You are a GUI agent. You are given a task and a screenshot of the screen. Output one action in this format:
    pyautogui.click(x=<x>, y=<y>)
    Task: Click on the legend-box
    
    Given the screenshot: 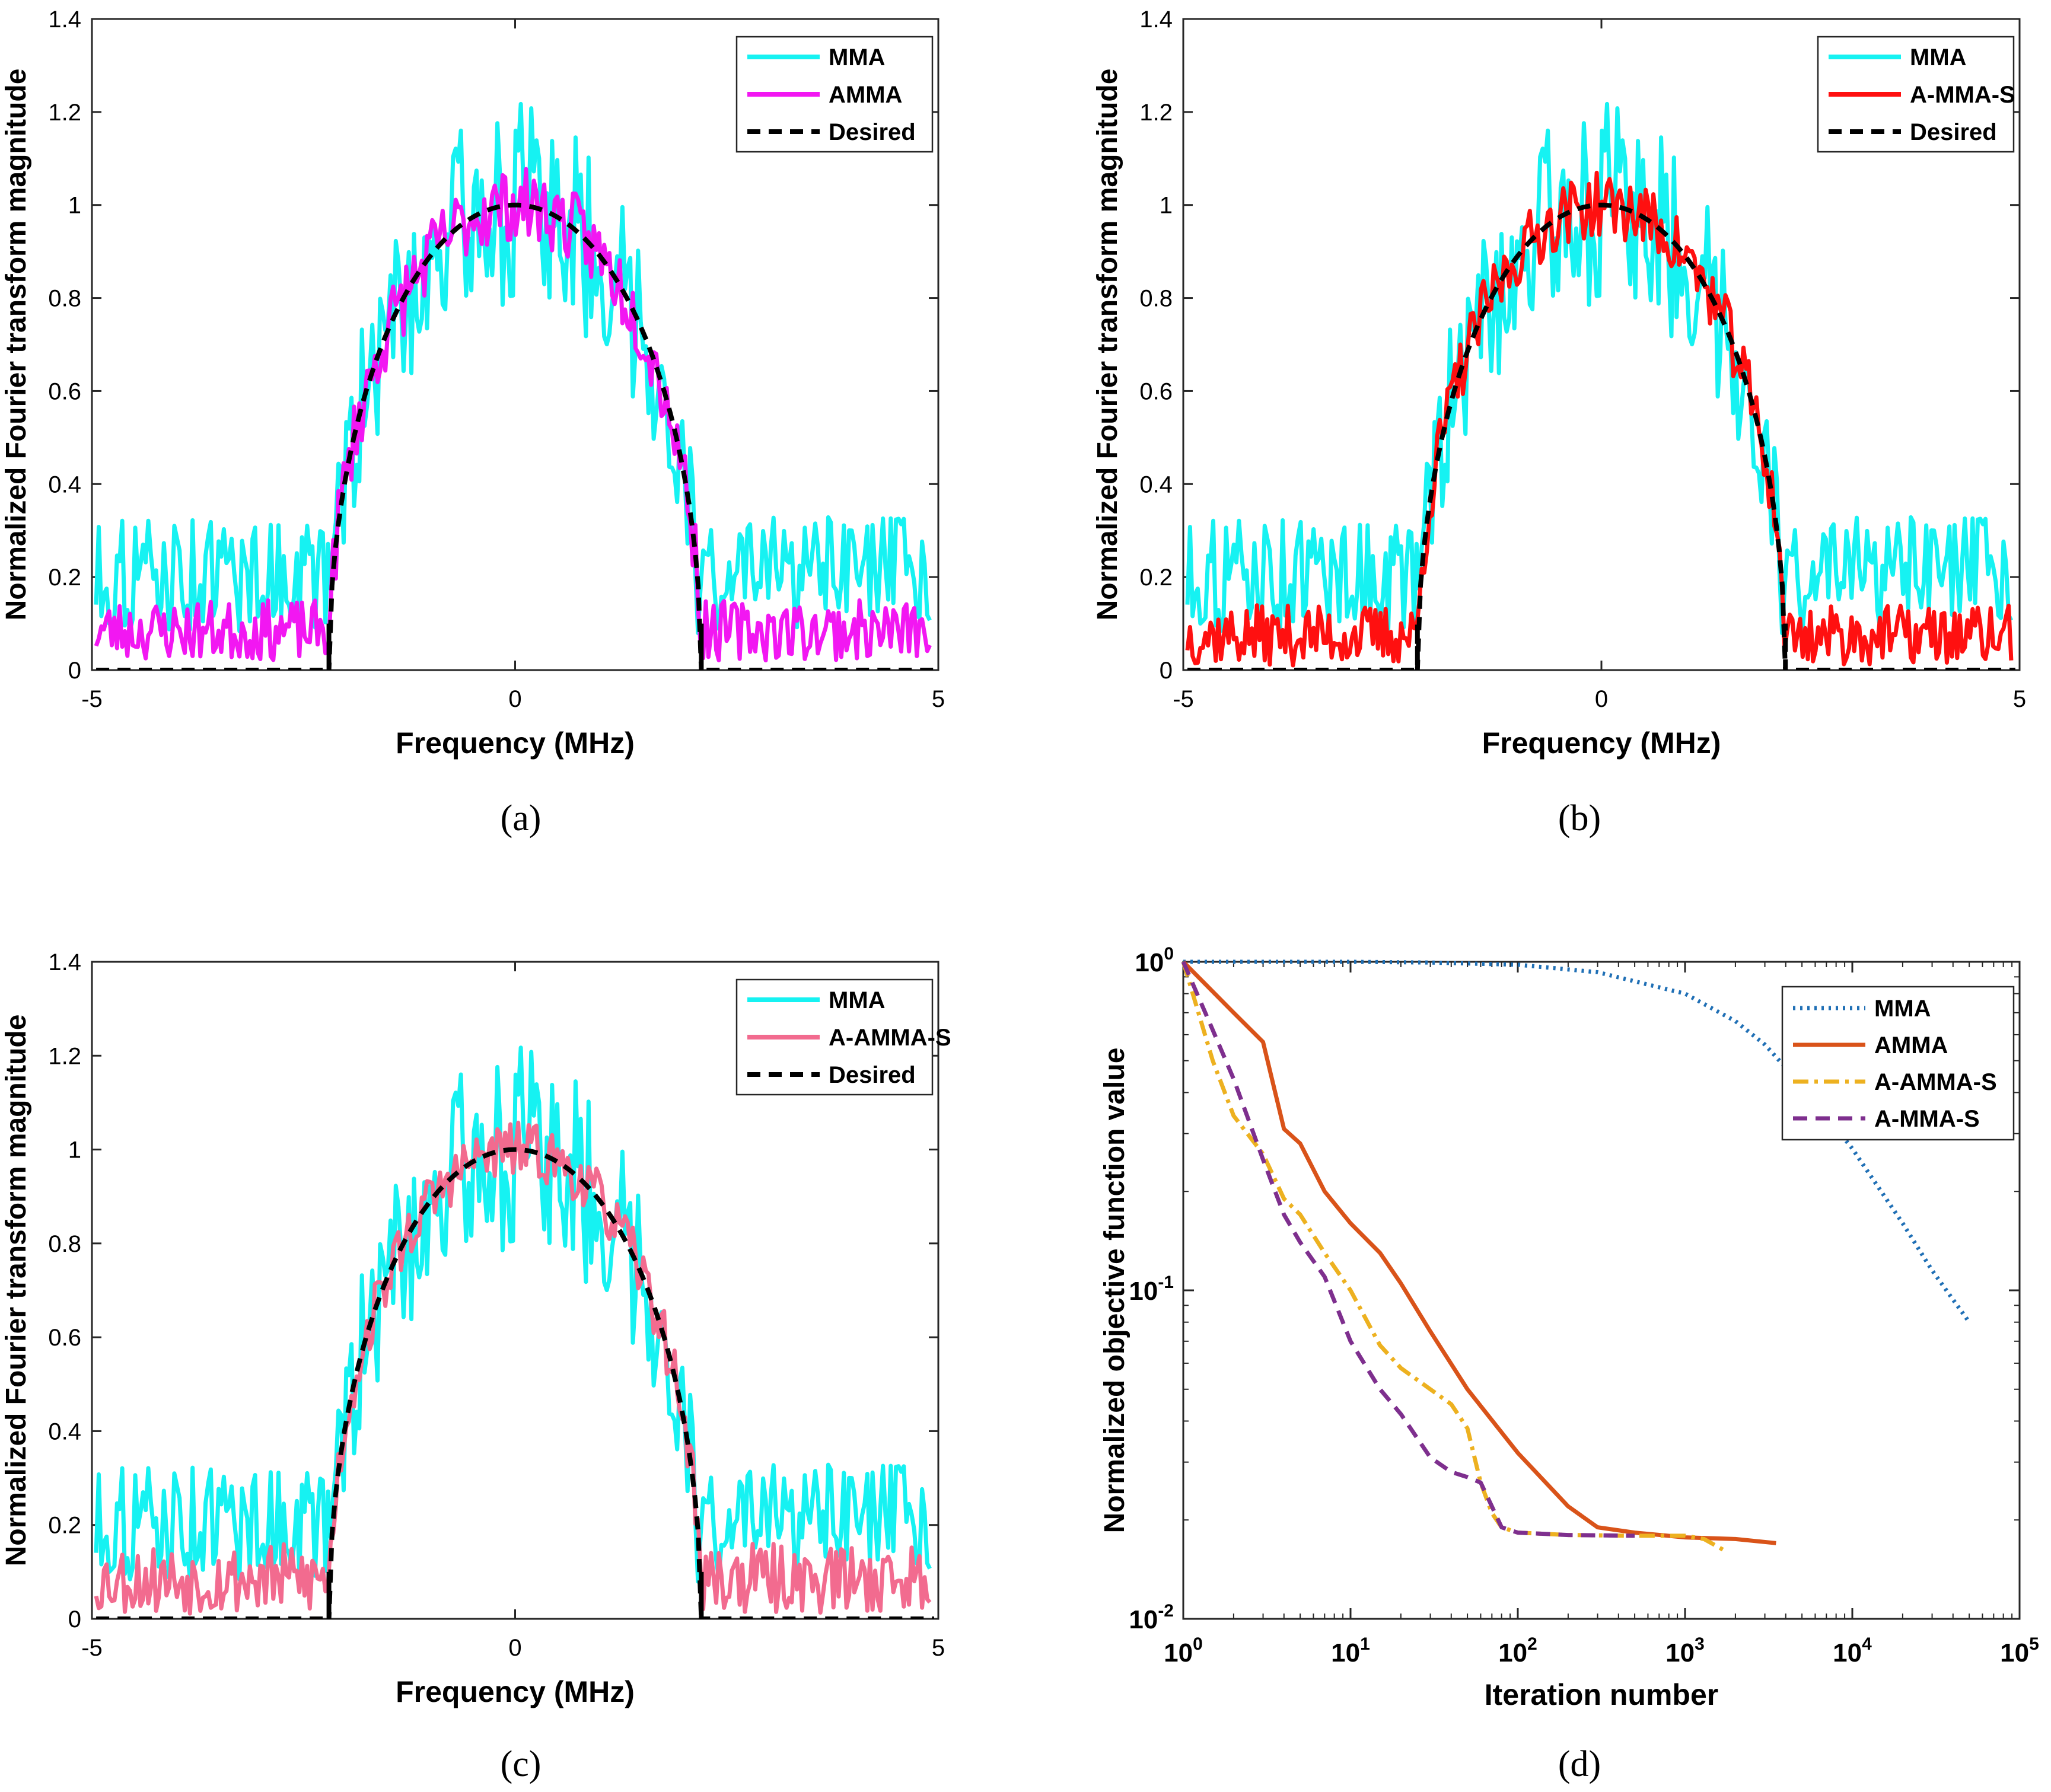 What is the action you would take?
    pyautogui.click(x=1898, y=1063)
    